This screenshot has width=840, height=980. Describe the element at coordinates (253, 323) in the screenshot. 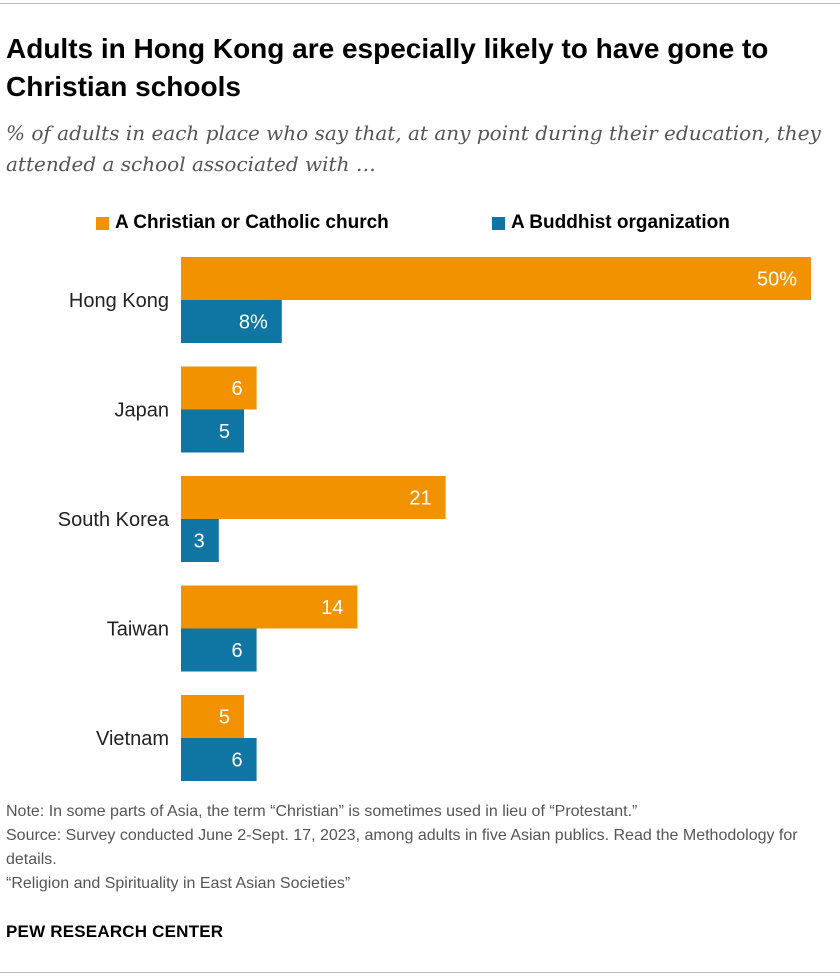

I see `data-label-buddhist-hong-kong: 8%` at that location.